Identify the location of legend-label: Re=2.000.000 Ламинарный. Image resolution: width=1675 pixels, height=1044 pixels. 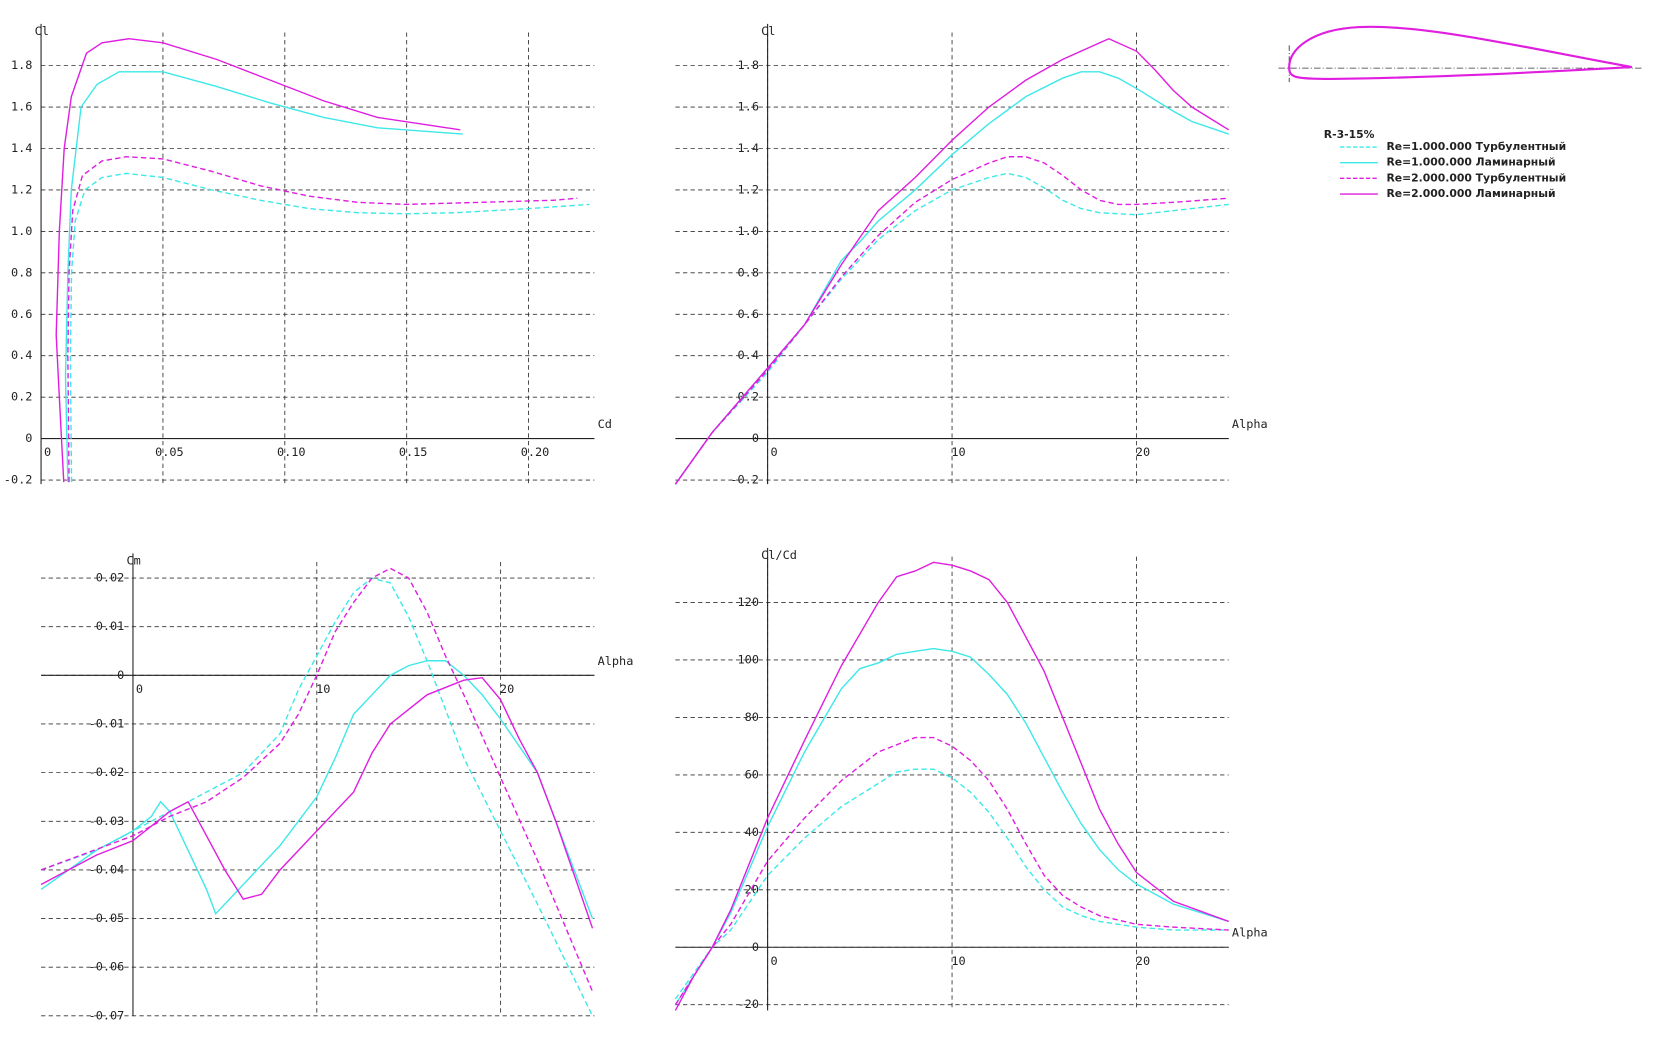
(1470, 193).